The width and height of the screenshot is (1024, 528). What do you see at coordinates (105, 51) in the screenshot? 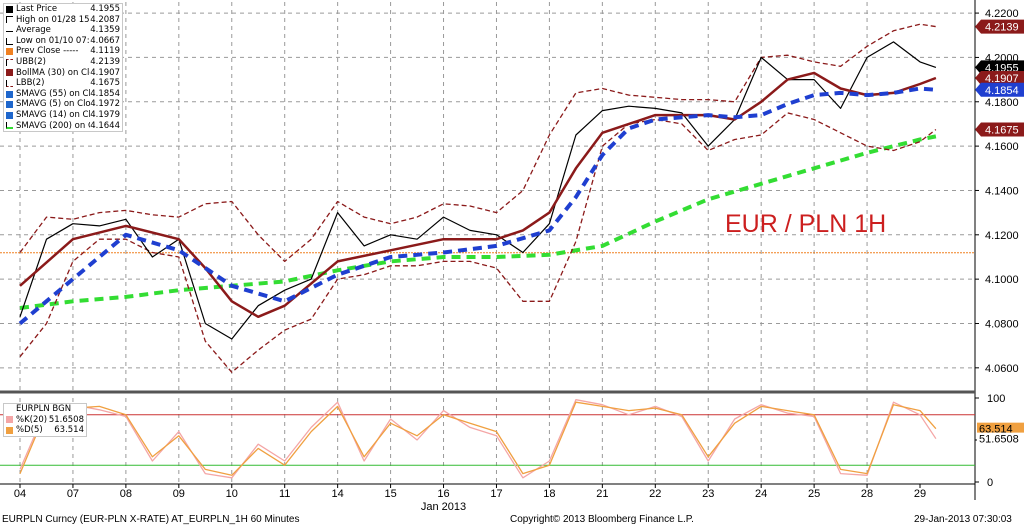
I see `legend-value: 4.1119` at bounding box center [105, 51].